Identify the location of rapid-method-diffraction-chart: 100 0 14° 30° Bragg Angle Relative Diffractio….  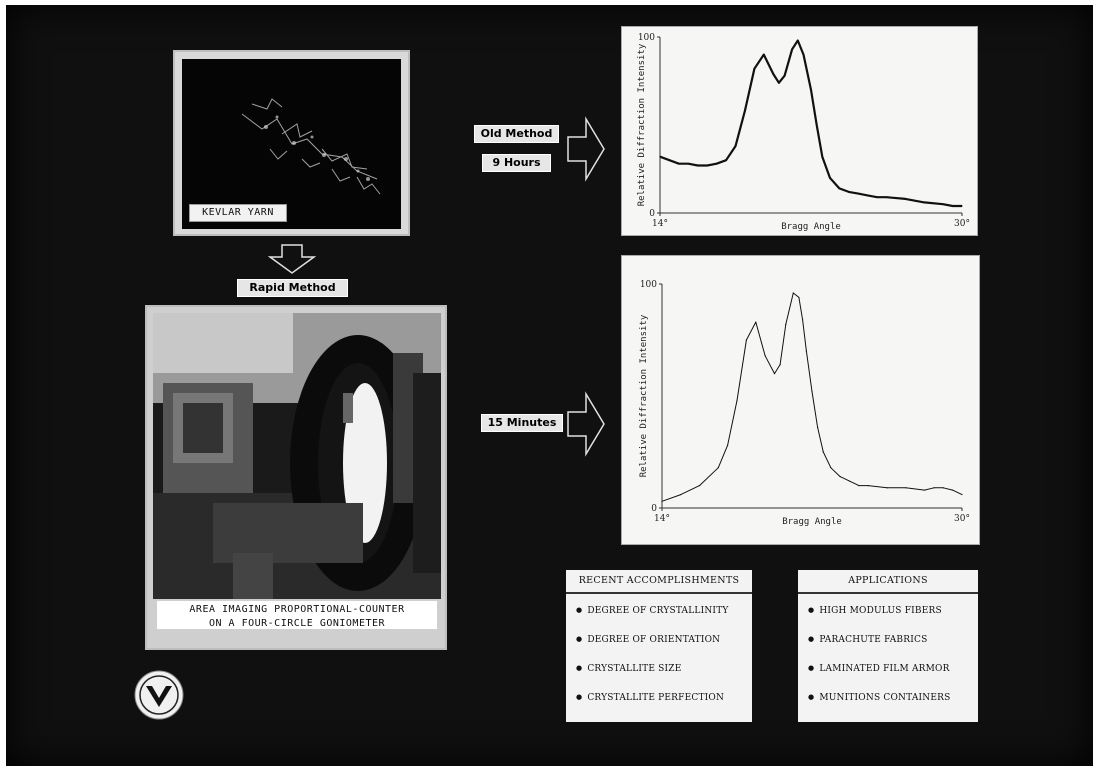
(800, 400).